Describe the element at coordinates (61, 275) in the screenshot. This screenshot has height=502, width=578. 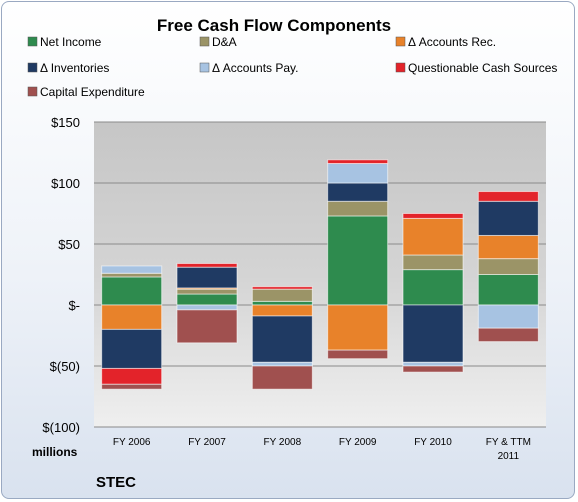
I see `y-axis: $150 $100 $50 $- $(50) $(100)` at that location.